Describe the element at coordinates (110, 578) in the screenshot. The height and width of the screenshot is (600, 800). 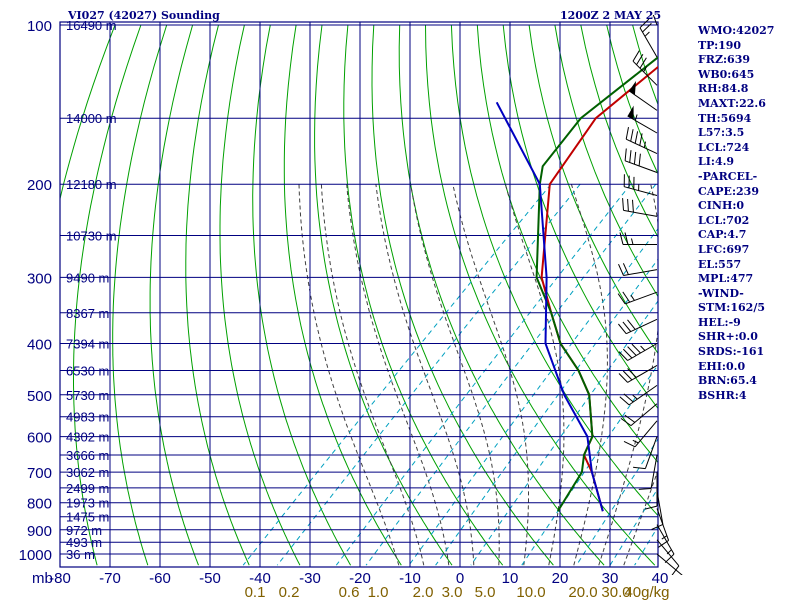
I see `temperature-tick-label: -70` at that location.